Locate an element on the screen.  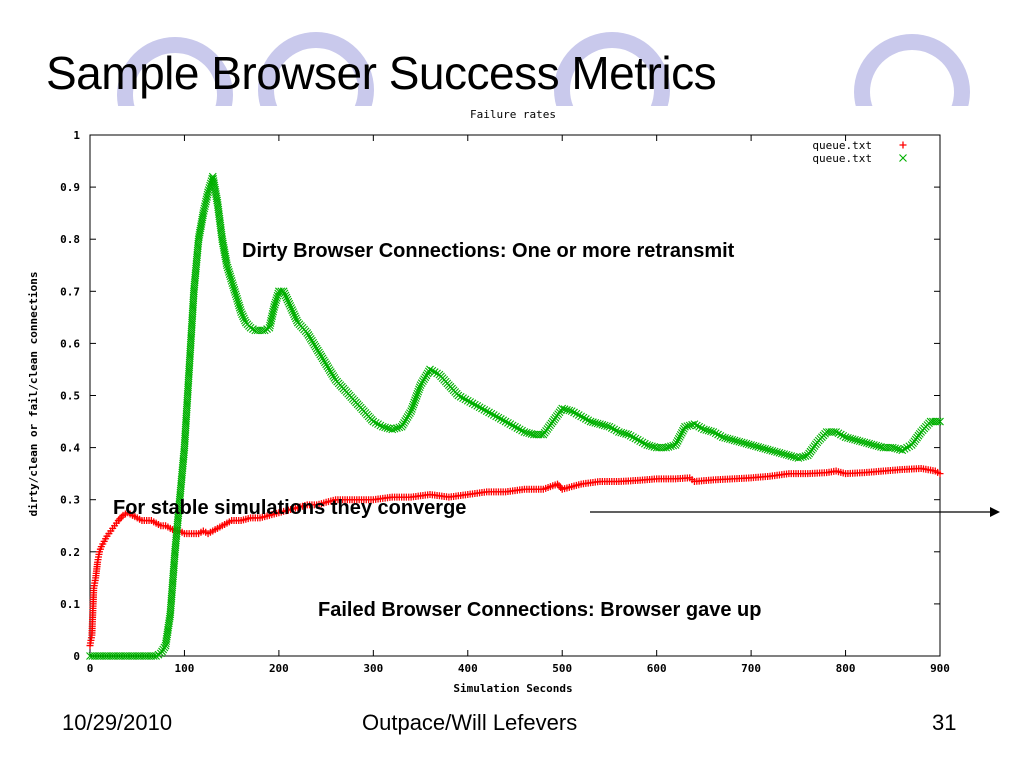
y-tick-label: 0.7 is located at coordinates (70, 291).